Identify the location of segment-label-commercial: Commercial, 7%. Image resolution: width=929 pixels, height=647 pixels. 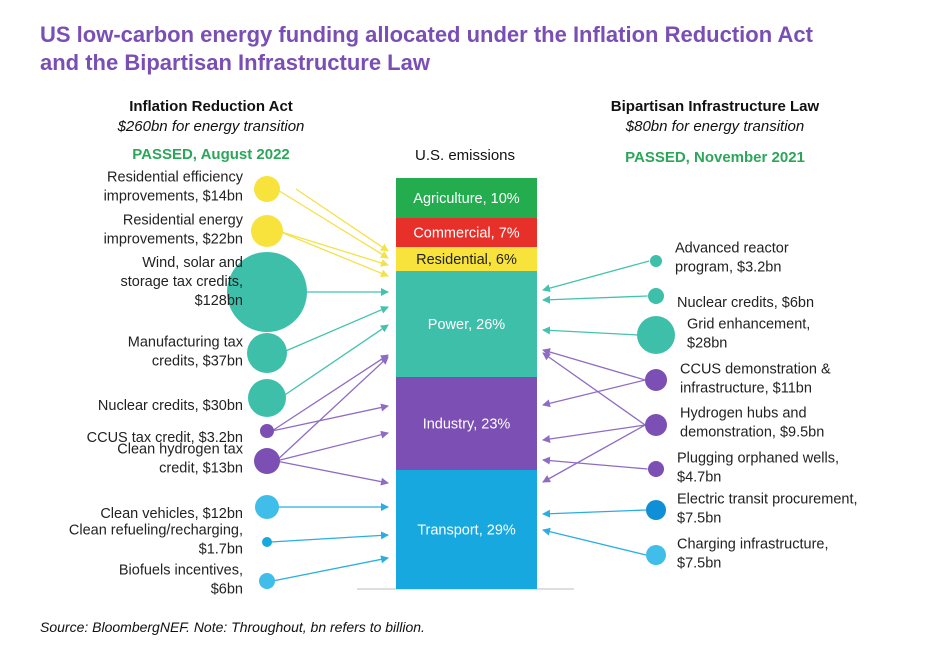
(466, 234).